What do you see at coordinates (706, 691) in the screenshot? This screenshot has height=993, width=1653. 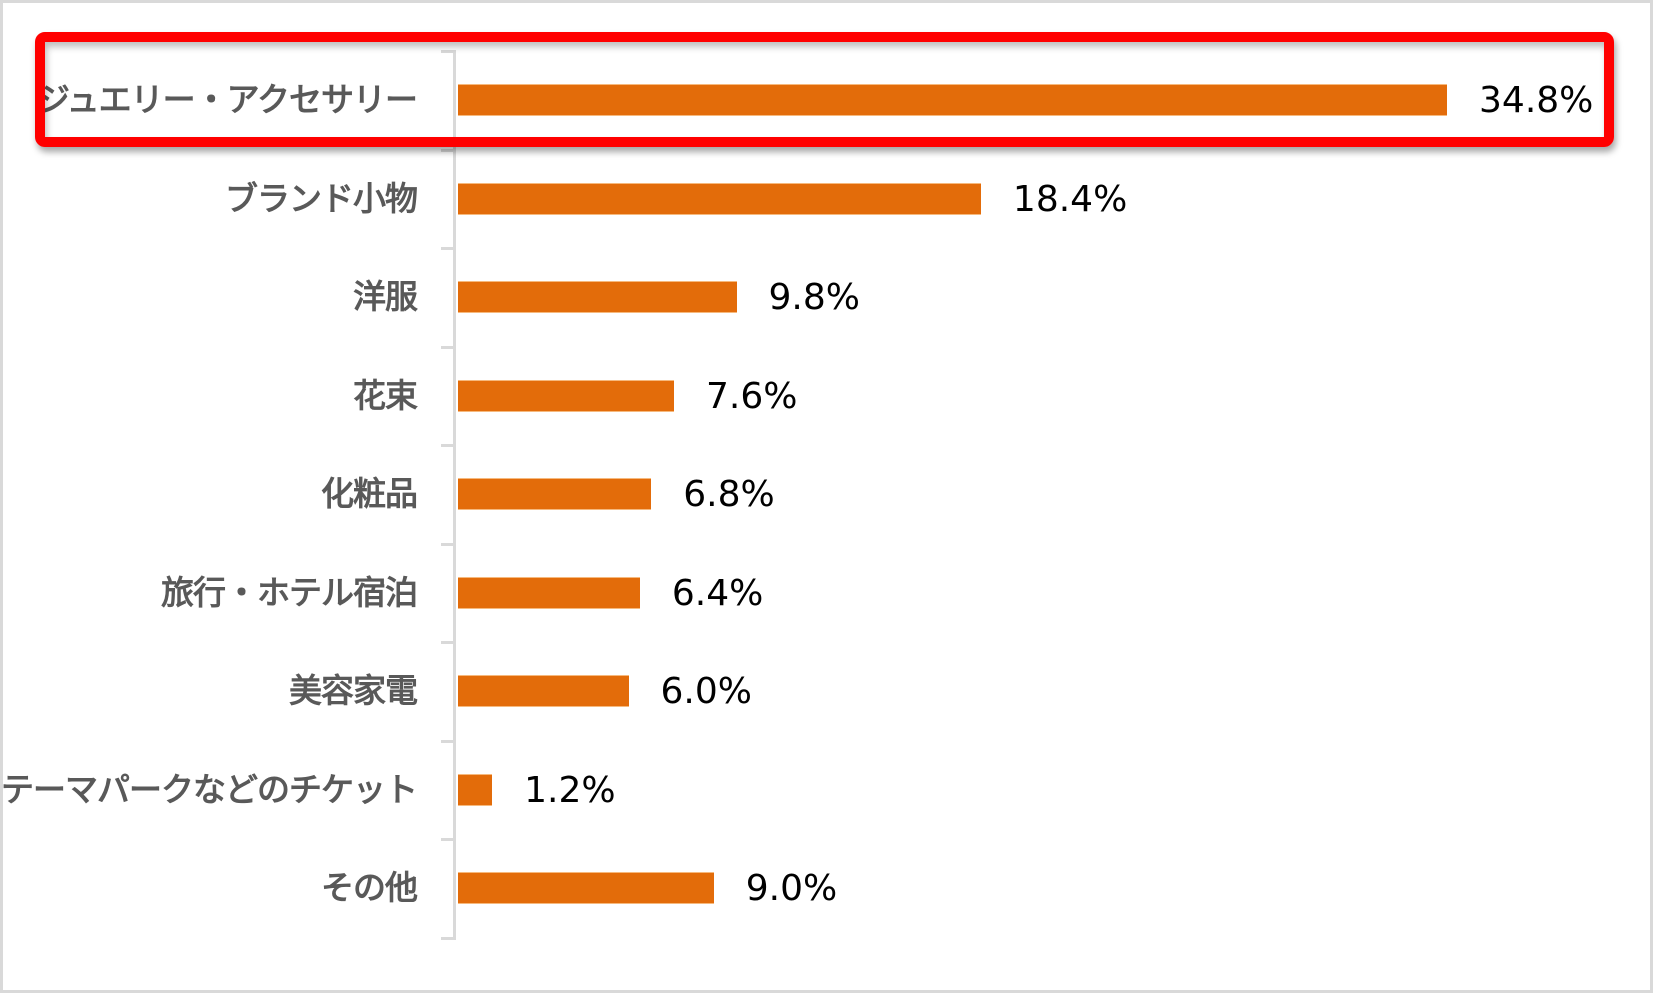 I see `value-label: 6.0%` at bounding box center [706, 691].